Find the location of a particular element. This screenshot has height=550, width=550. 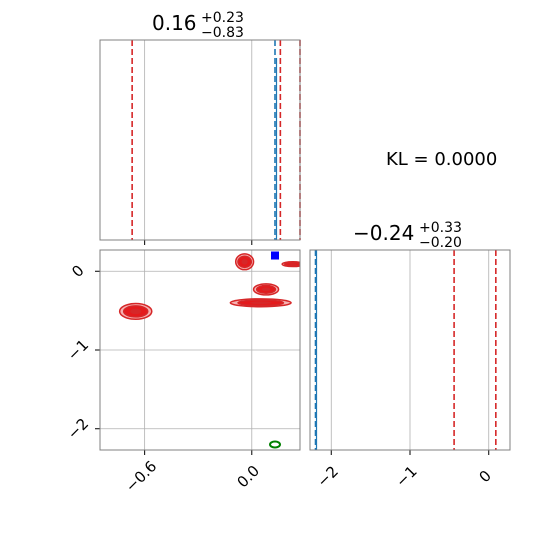

truth-marker is located at coordinates (275, 255).